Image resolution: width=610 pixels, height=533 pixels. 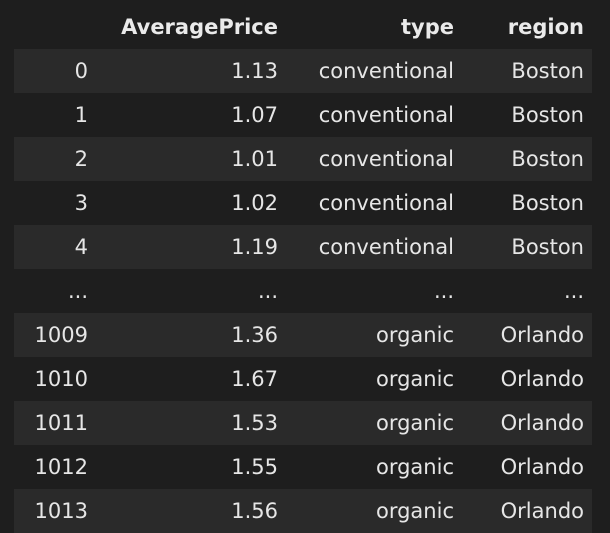 What do you see at coordinates (190, 423) in the screenshot?
I see `cell-averageprice: 1.53` at bounding box center [190, 423].